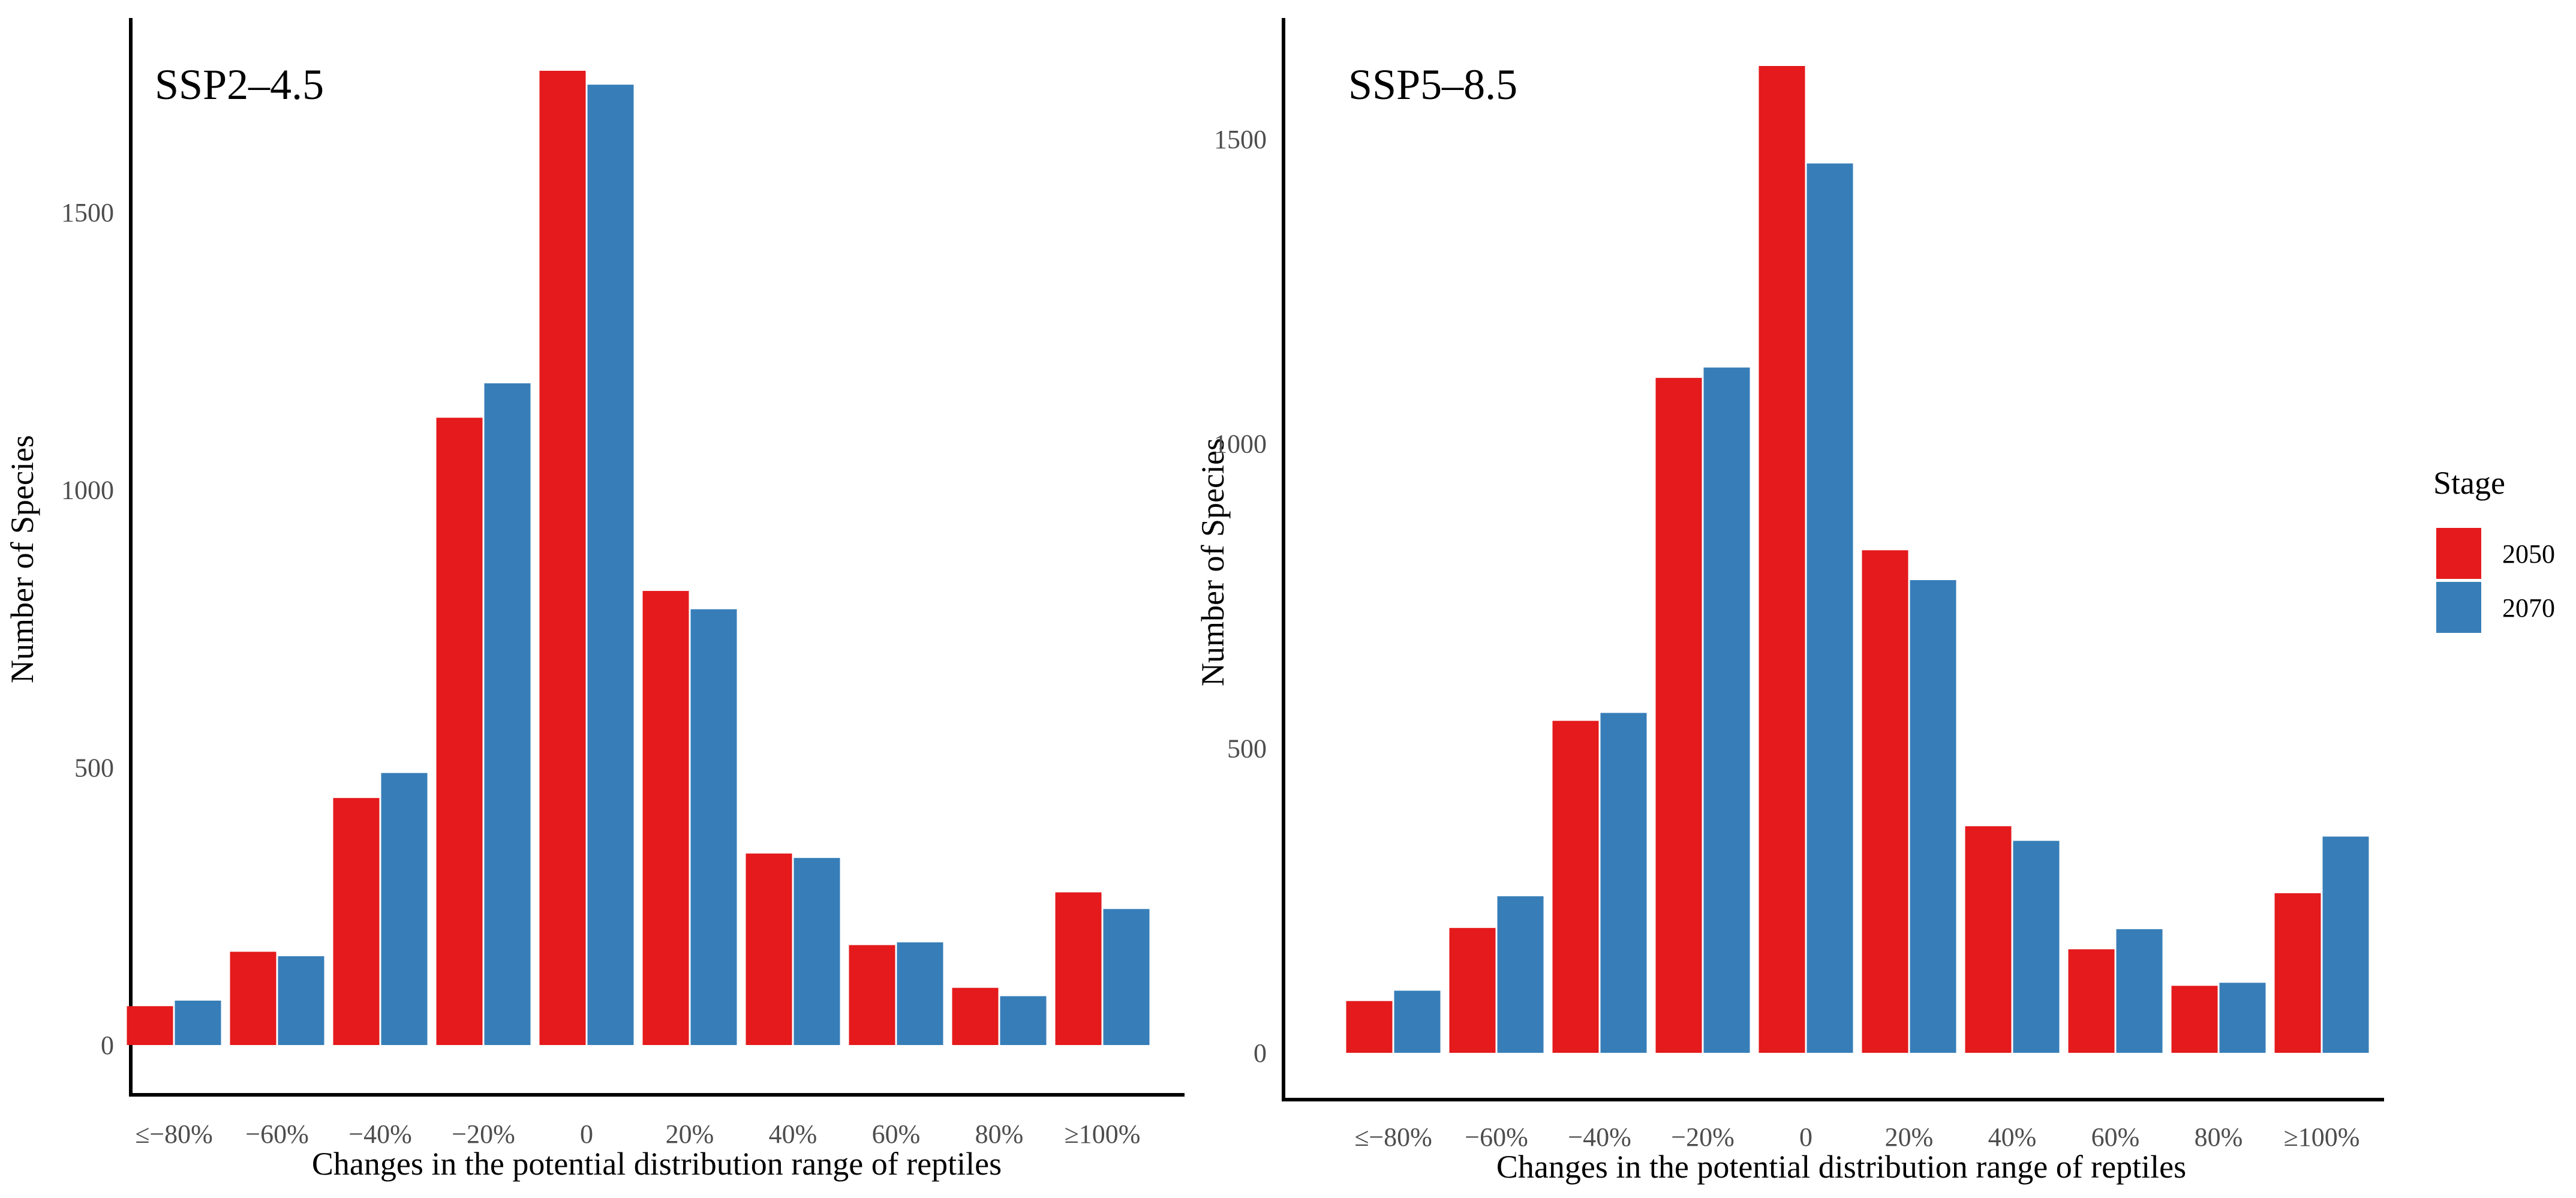 The width and height of the screenshot is (2576, 1198). I want to click on legend-title: Stage, so click(2469, 483).